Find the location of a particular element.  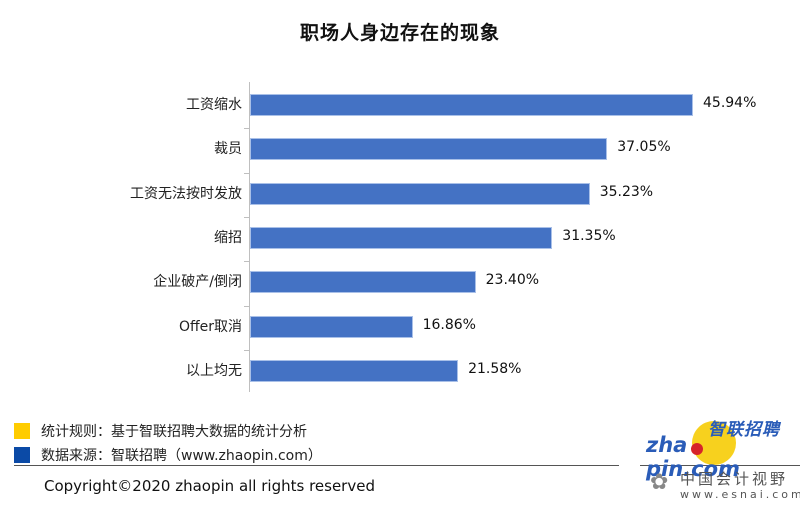

value-label: 21.58% is located at coordinates (495, 368).